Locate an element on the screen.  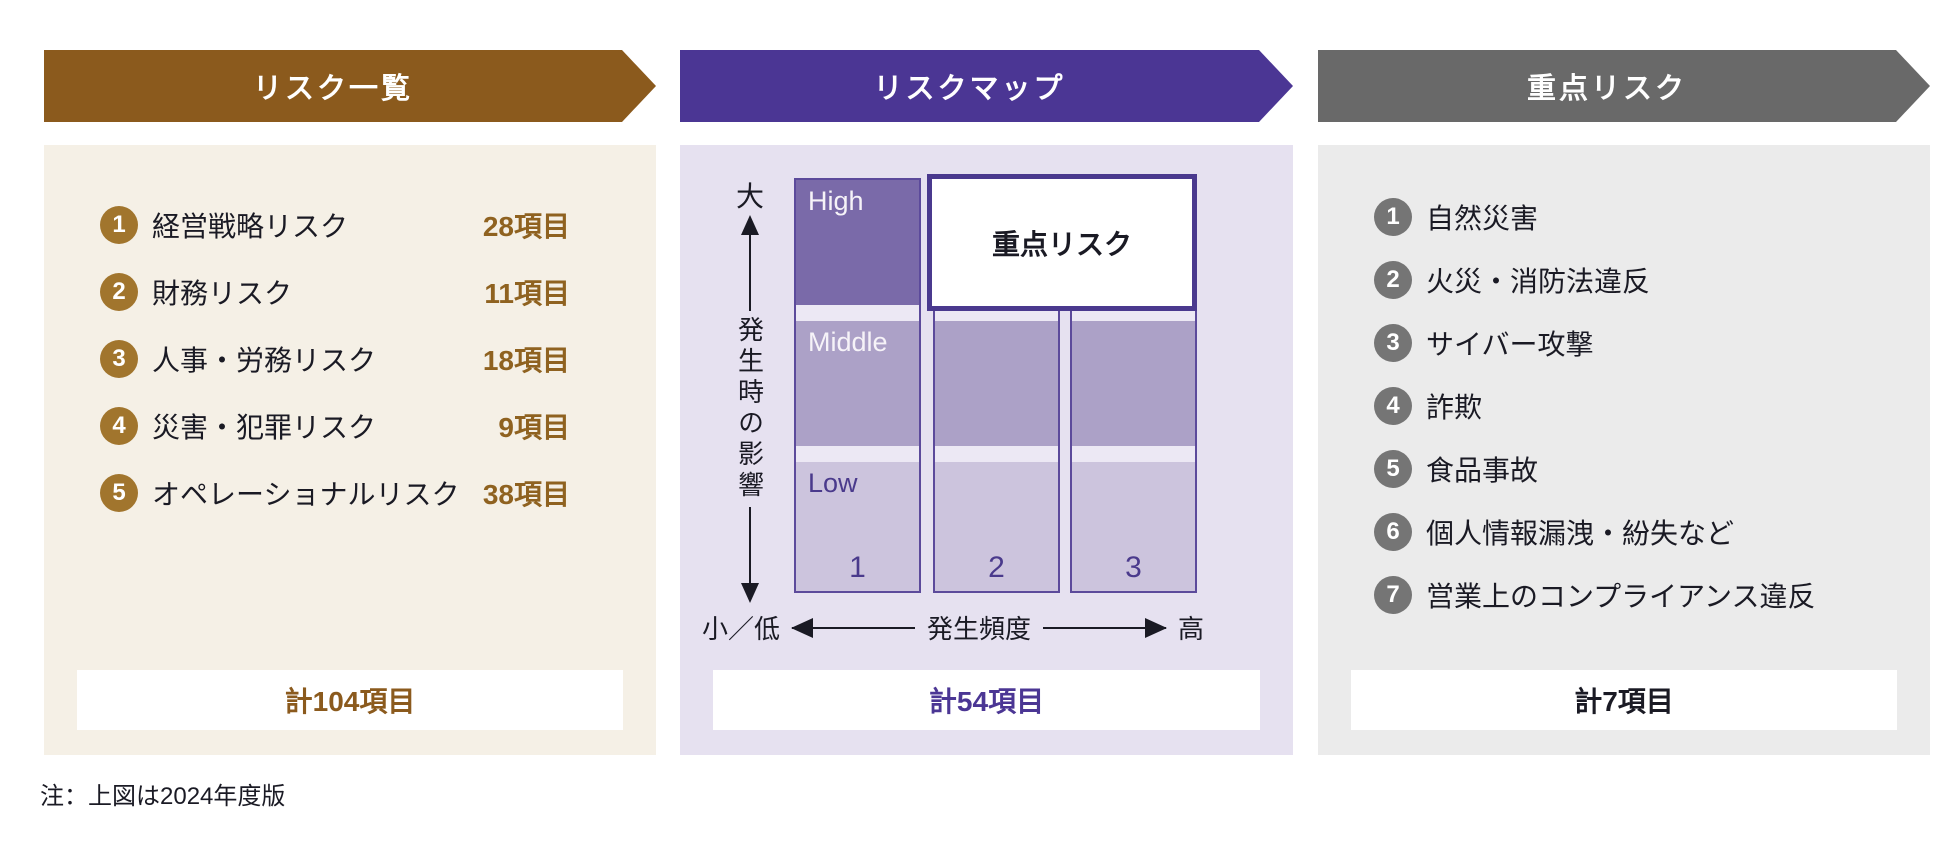
column-number: 2 is located at coordinates (996, 567).